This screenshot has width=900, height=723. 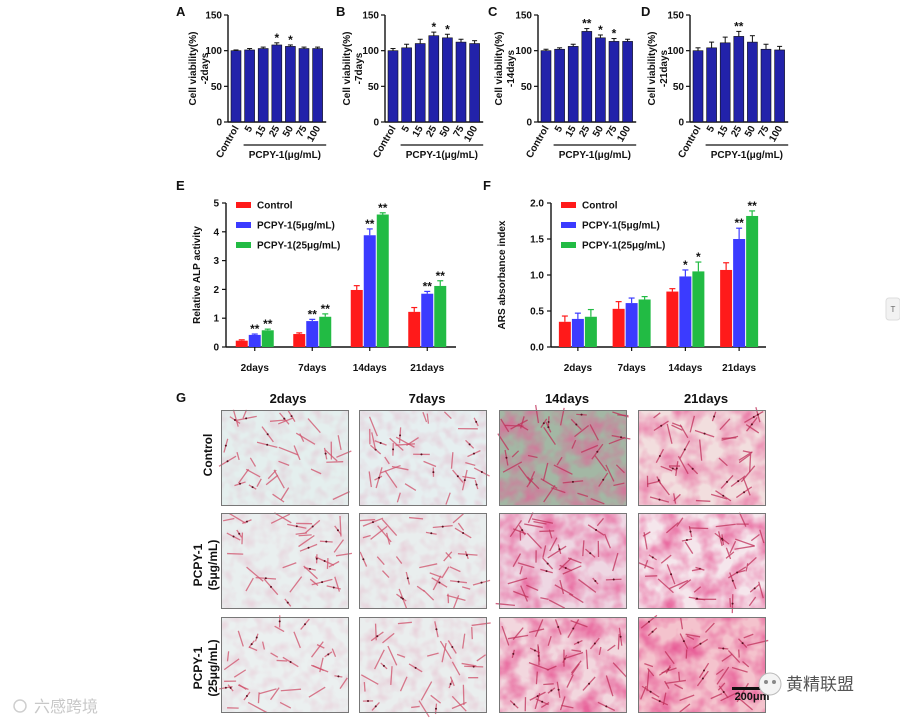 I want to click on x-tick-label: 5, so click(x=559, y=129).